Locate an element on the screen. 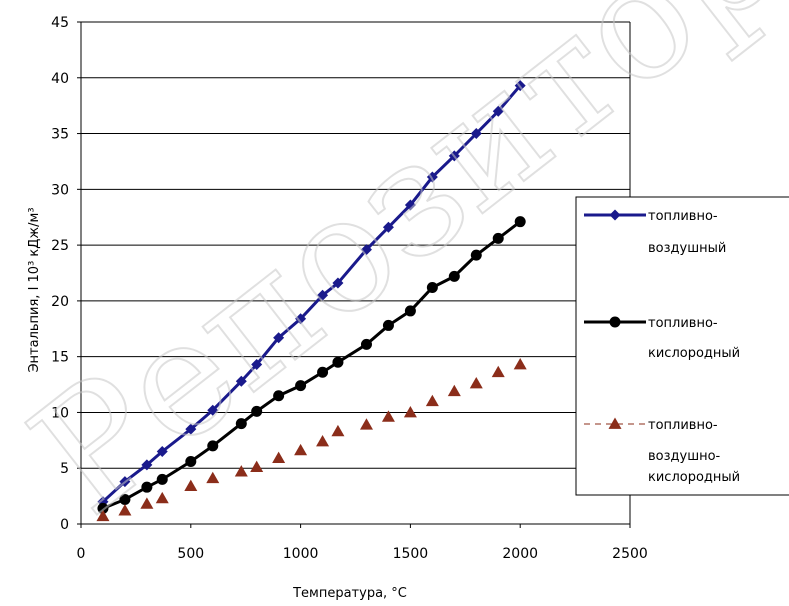 Image resolution: width=789 pixels, height=606 pixels. x-tick-labels: 0 500 1000 1500 2000 2500 is located at coordinates (362, 554).